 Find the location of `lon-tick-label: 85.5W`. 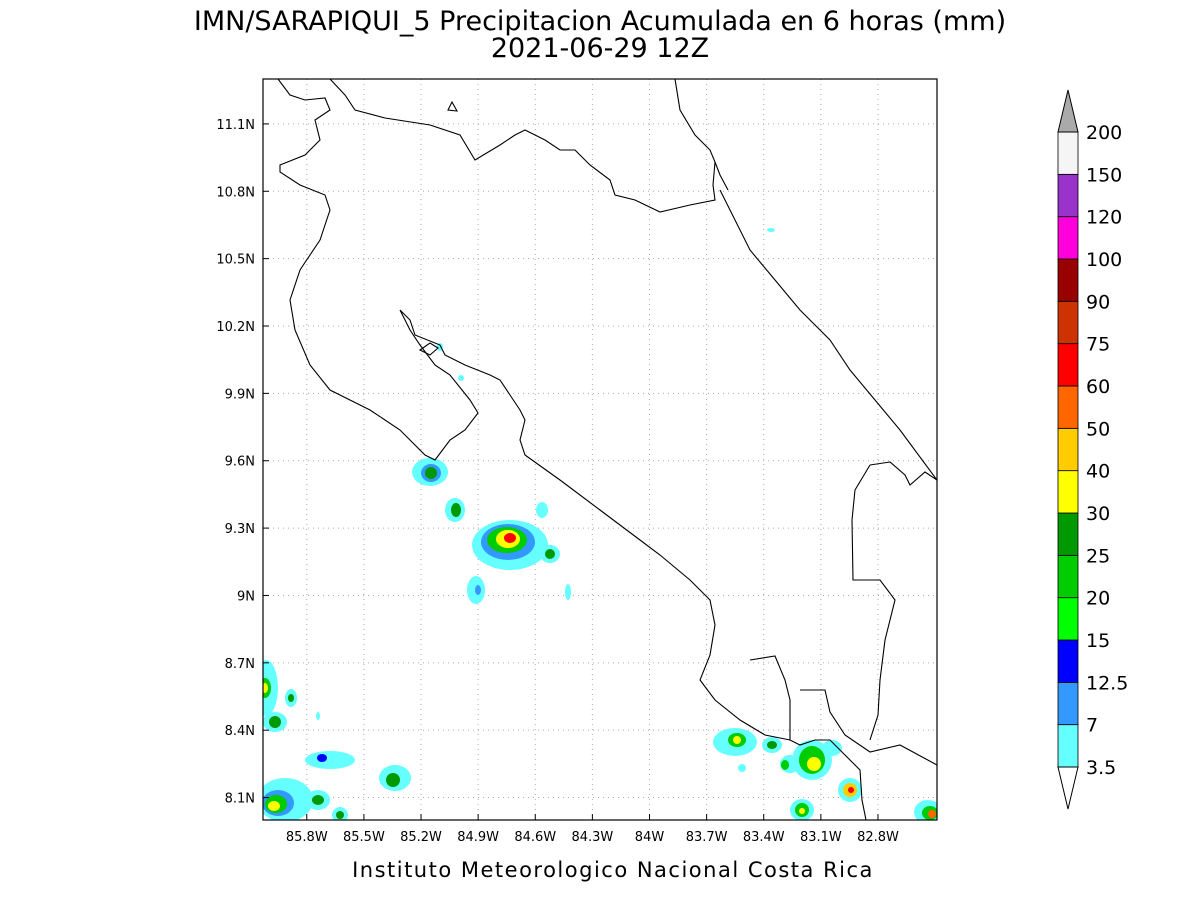

lon-tick-label: 85.5W is located at coordinates (364, 837).